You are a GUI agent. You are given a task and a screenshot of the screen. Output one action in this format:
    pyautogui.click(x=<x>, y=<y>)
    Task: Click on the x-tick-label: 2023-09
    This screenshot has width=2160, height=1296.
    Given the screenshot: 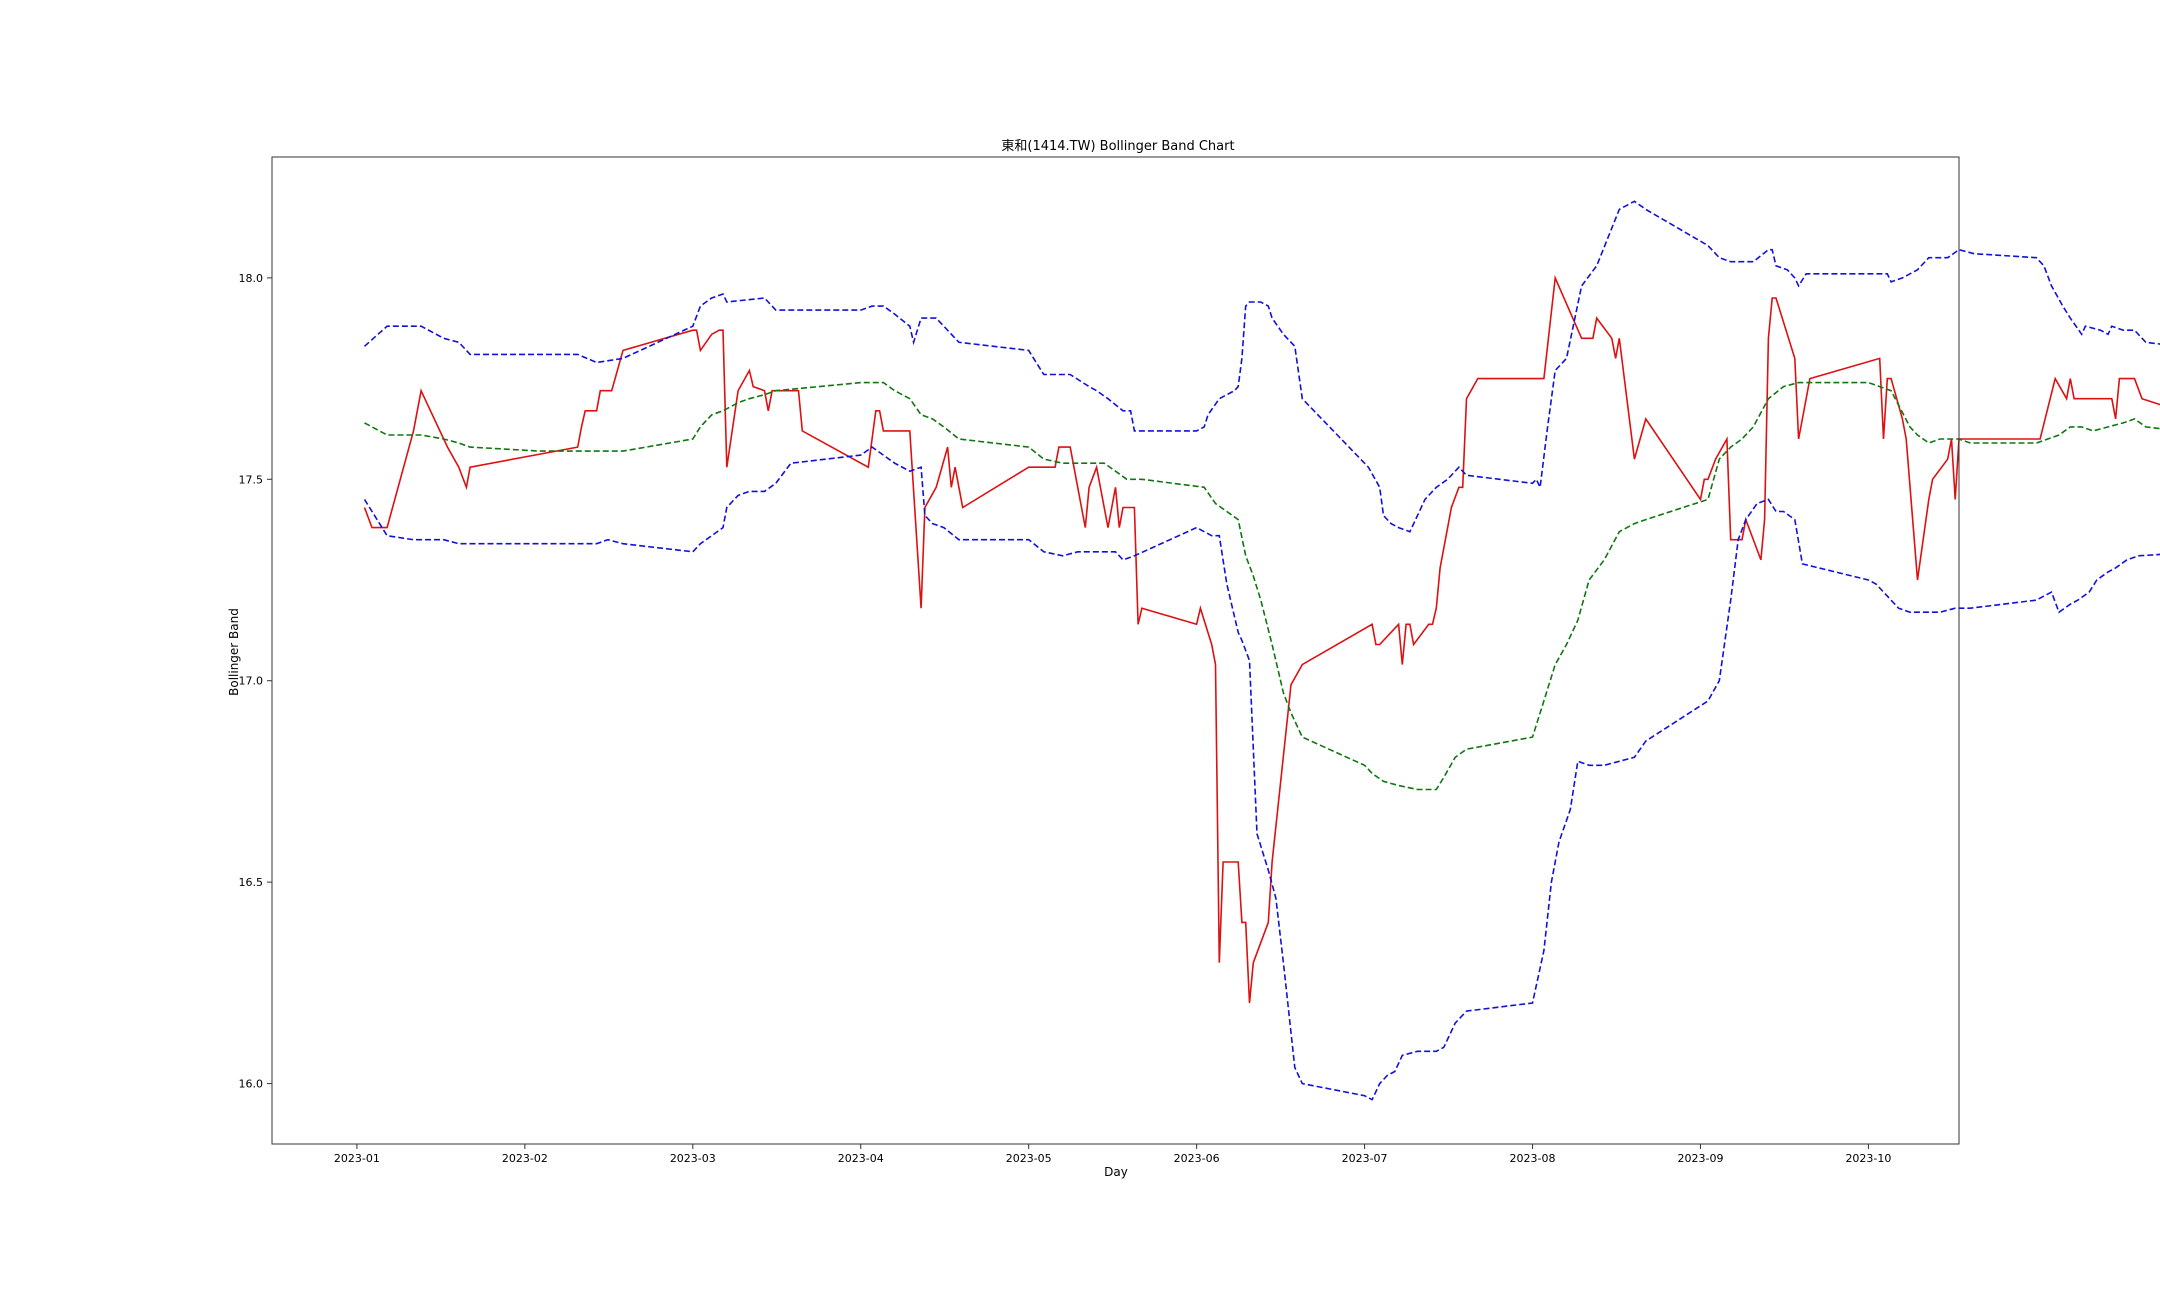 What is the action you would take?
    pyautogui.click(x=1700, y=1158)
    